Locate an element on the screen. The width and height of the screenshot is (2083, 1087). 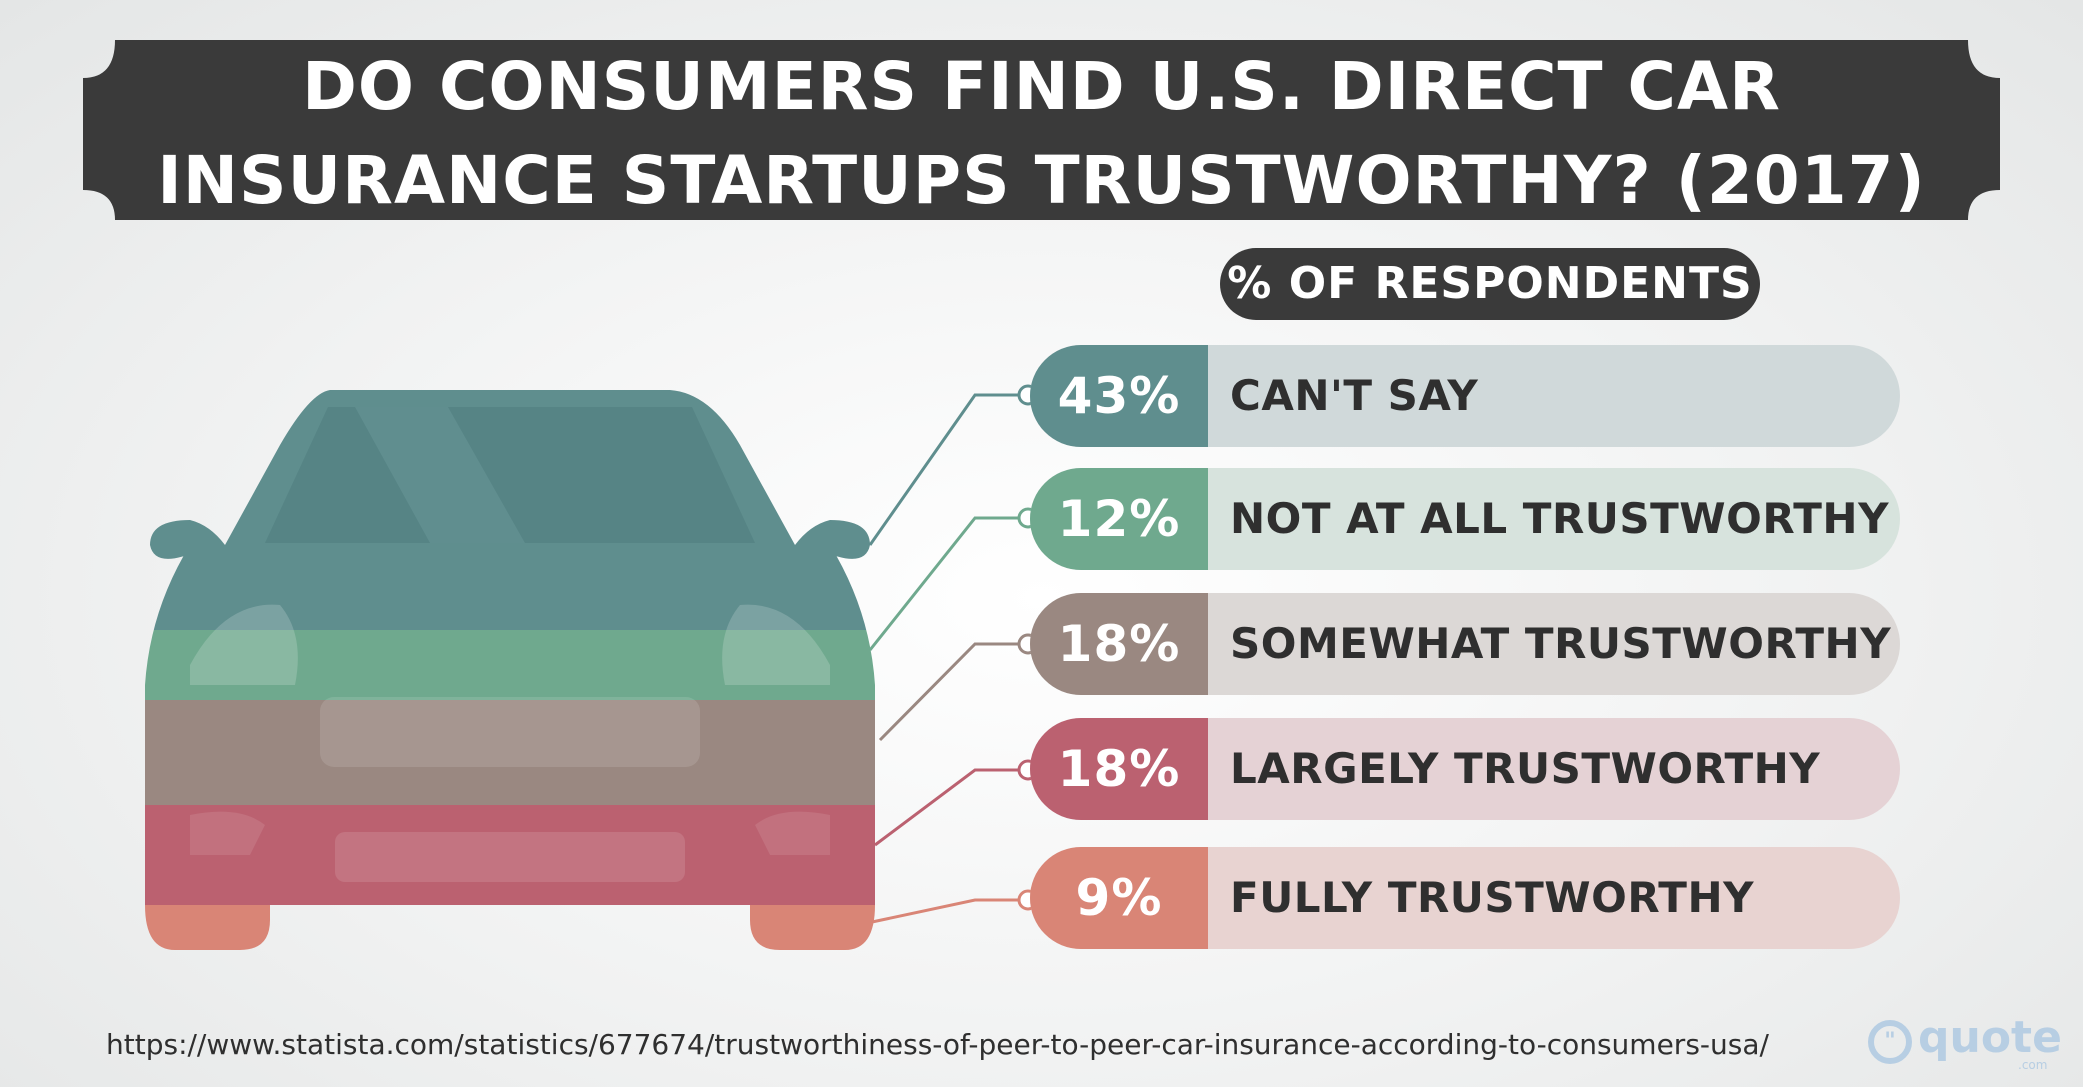
row-not-at-all-trustworthy: 12% NOT AT ALL TRUSTWORTHY is located at coordinates (1465, 519).